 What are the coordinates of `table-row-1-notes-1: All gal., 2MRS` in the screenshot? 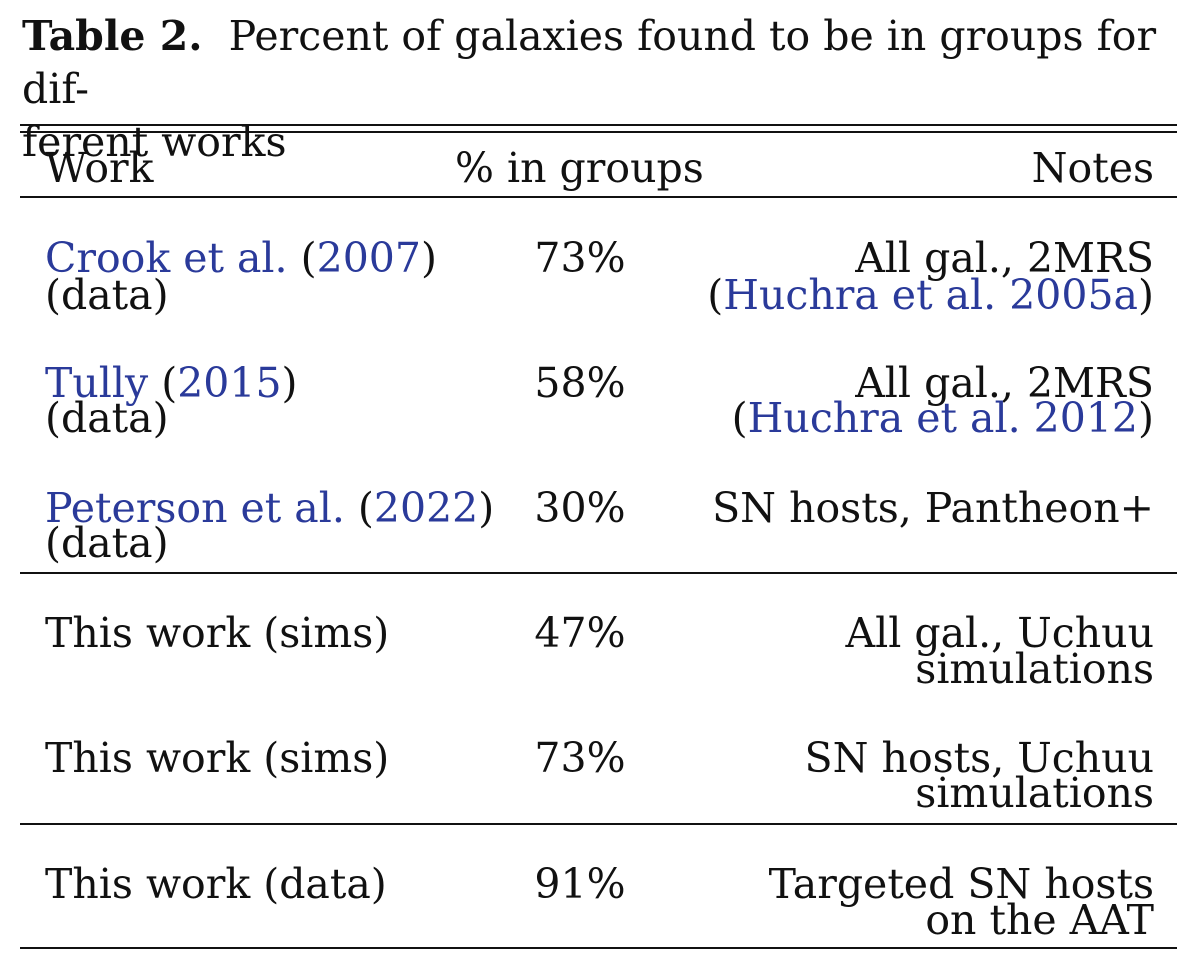 It's located at (1004, 383).